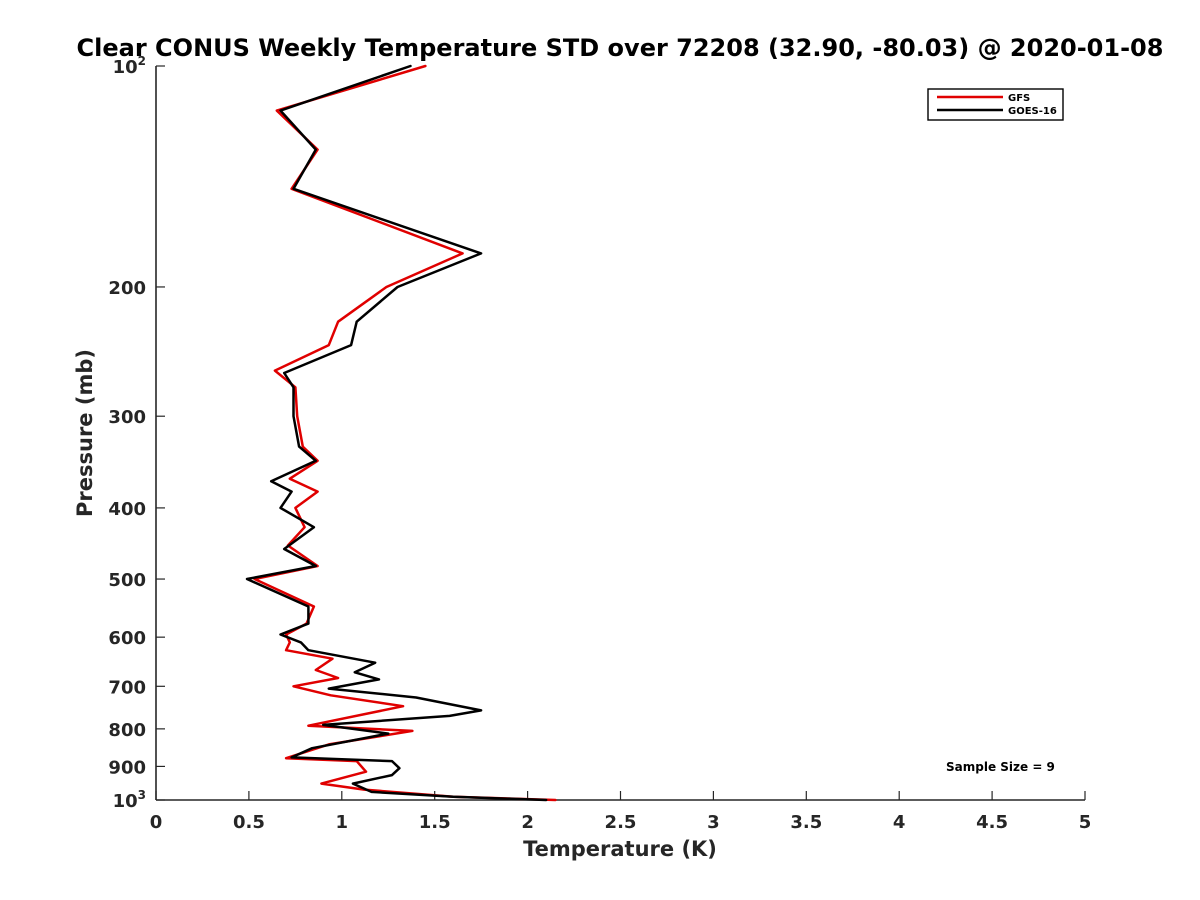 This screenshot has height=900, width=1200. What do you see at coordinates (127, 288) in the screenshot?
I see `y-tick-label: 200` at bounding box center [127, 288].